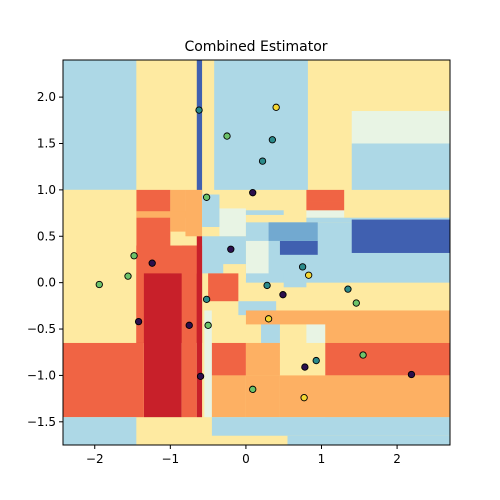  Describe the element at coordinates (41, 375) in the screenshot. I see `y-tick-label: −1.0` at that location.